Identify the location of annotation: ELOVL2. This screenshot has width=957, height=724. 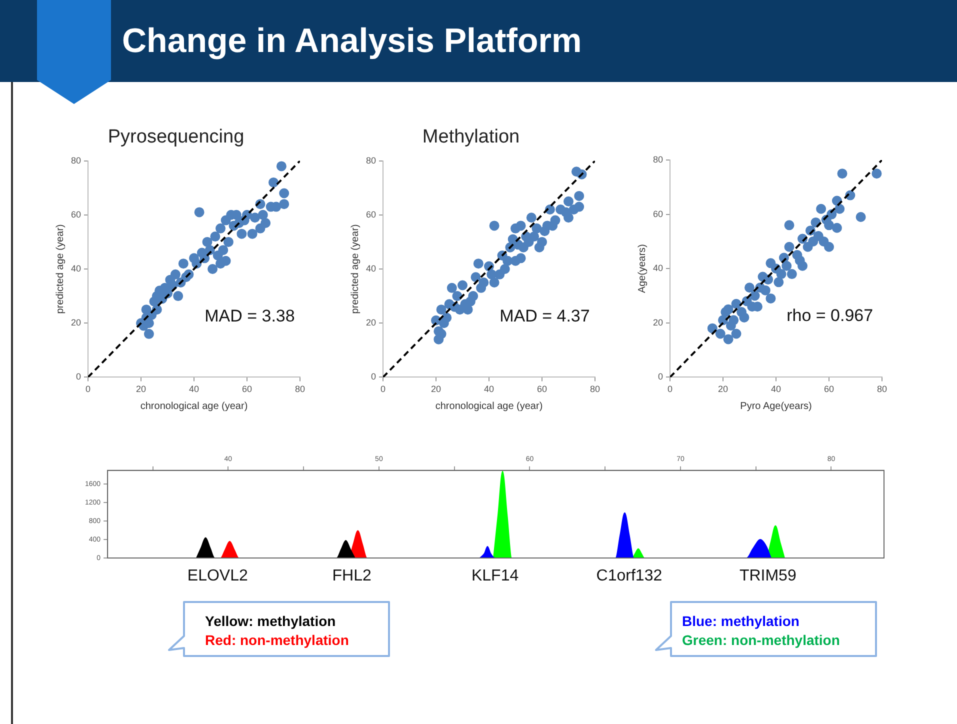
(217, 575).